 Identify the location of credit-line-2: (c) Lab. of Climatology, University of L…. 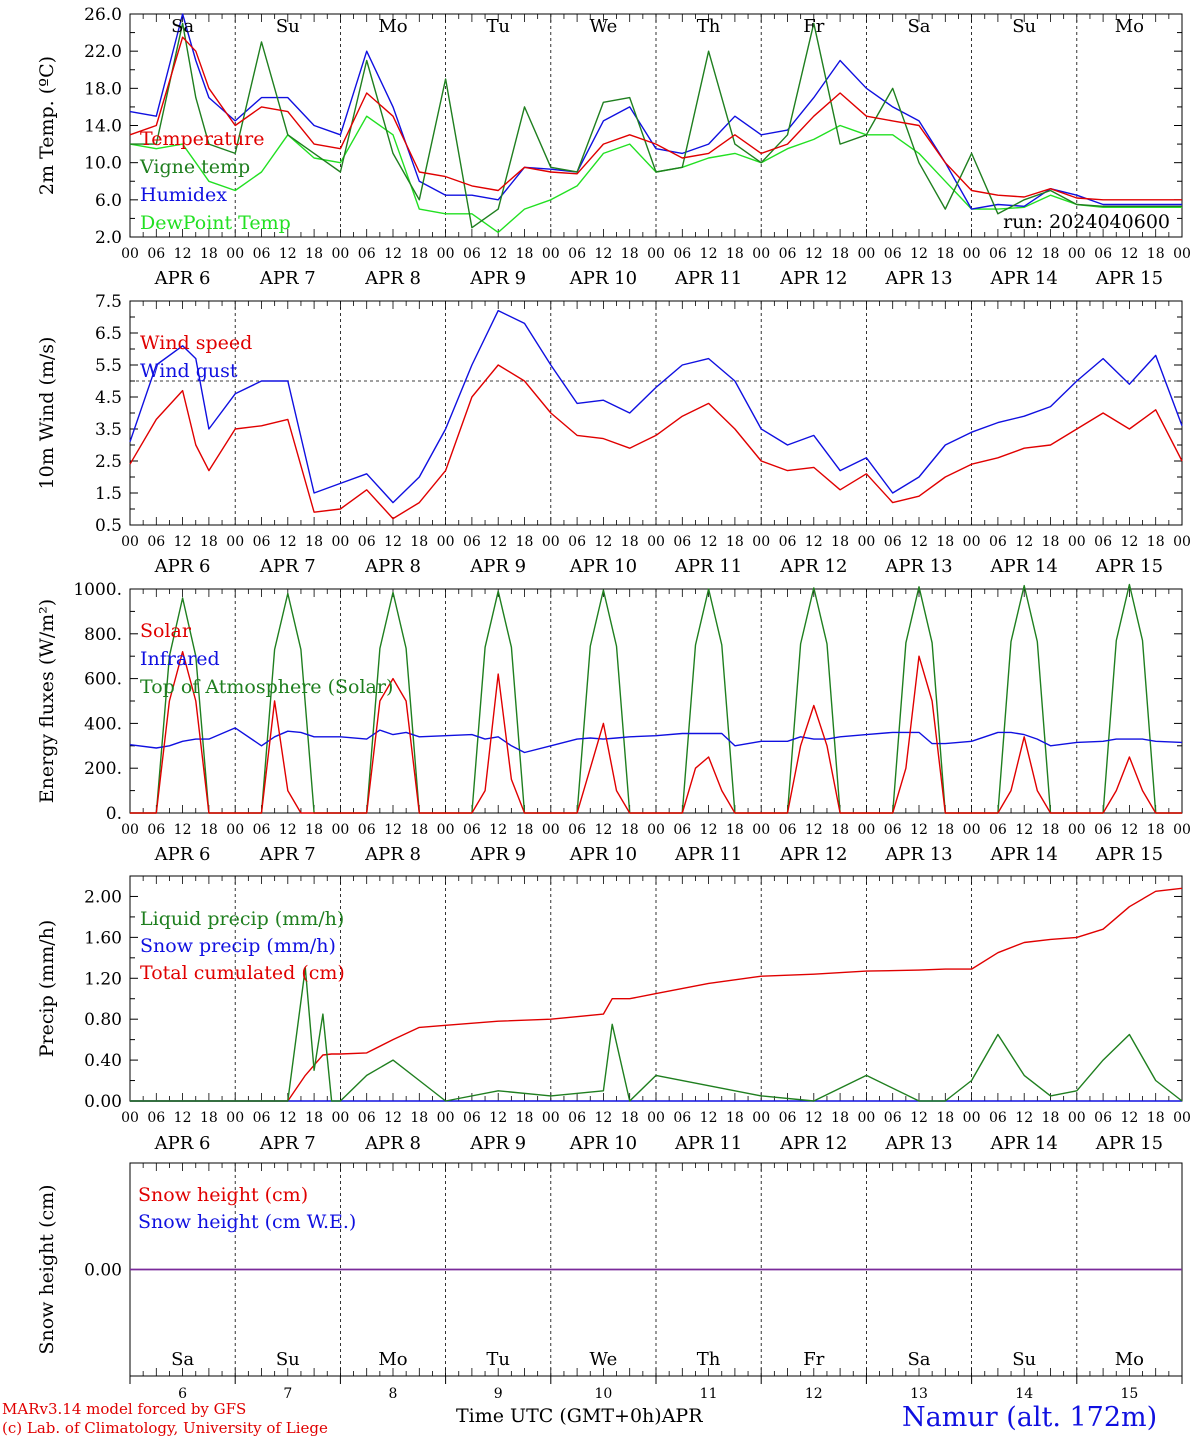
(165, 1428).